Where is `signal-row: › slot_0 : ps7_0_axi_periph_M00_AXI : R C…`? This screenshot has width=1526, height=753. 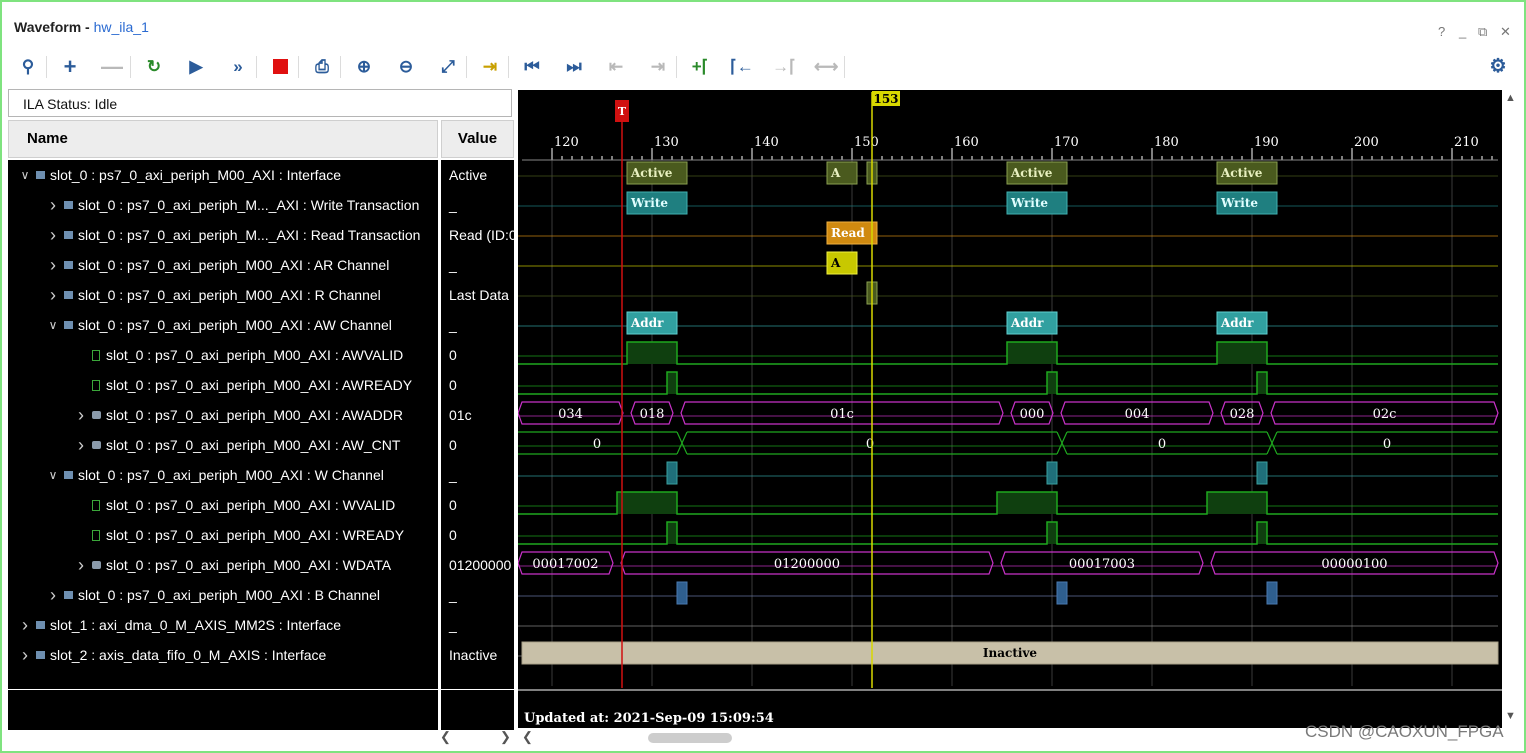
signal-row: › slot_0 : ps7_0_axi_periph_M00_AXI : R C… is located at coordinates (223, 295).